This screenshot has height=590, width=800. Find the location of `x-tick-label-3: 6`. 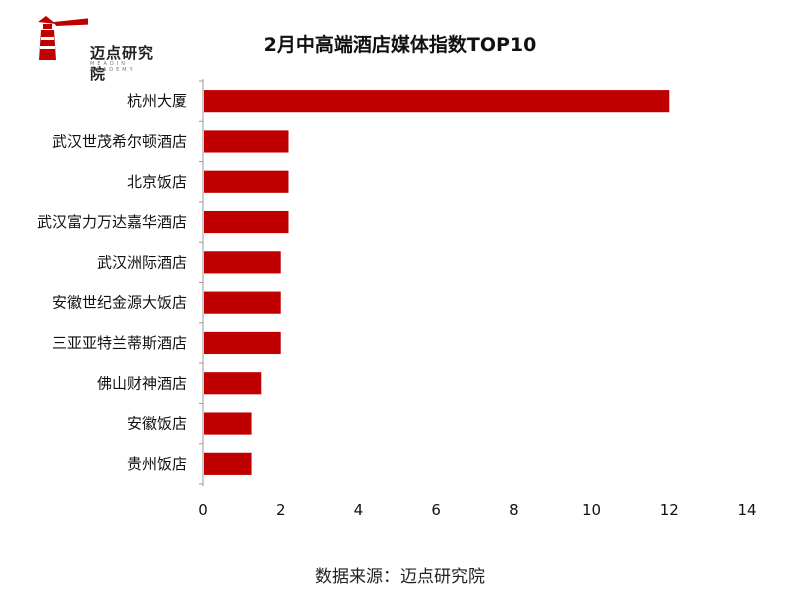

x-tick-label-3: 6 is located at coordinates (436, 510).